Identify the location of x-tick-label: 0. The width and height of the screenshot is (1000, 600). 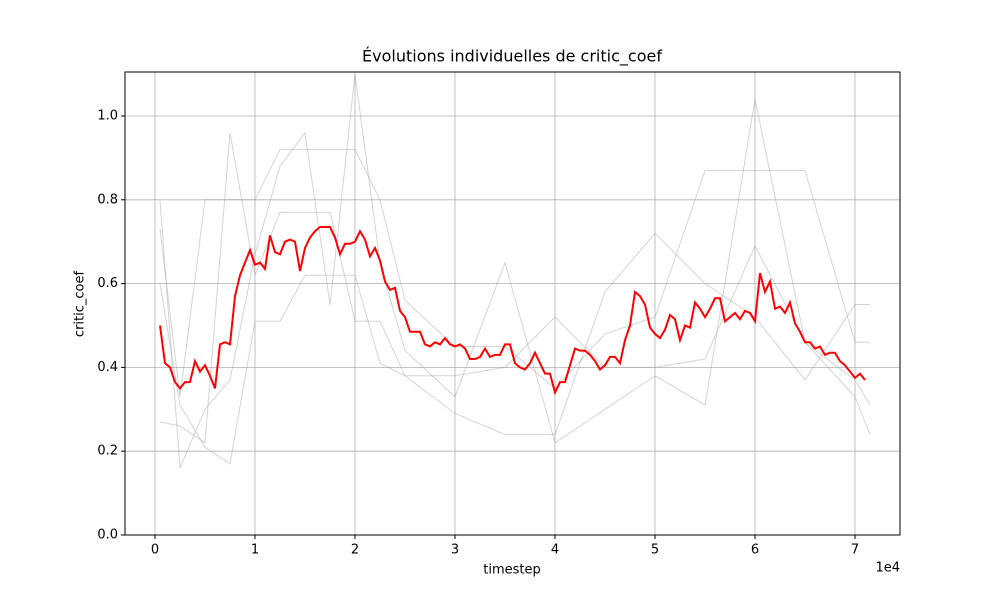
(155, 550).